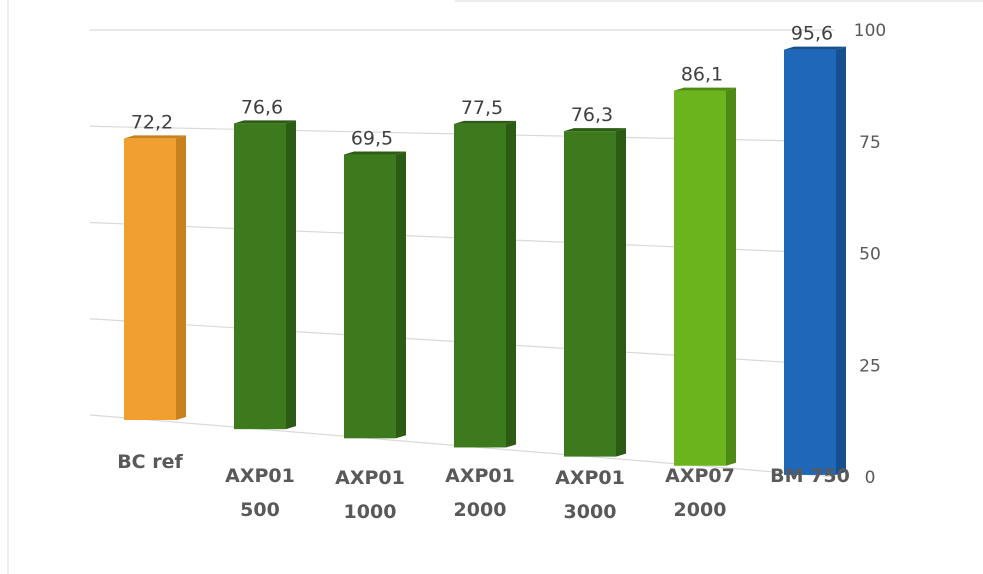 Image resolution: width=983 pixels, height=574 pixels. I want to click on category-label: BC ref, so click(150, 462).